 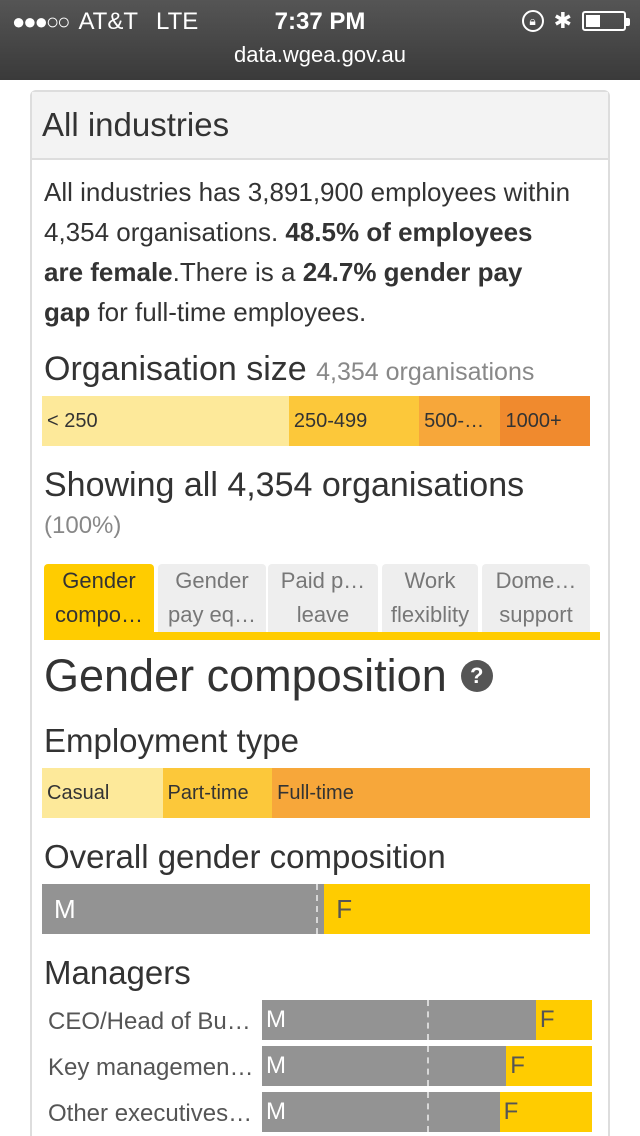 What do you see at coordinates (536, 598) in the screenshot?
I see `tab: Dome… support` at bounding box center [536, 598].